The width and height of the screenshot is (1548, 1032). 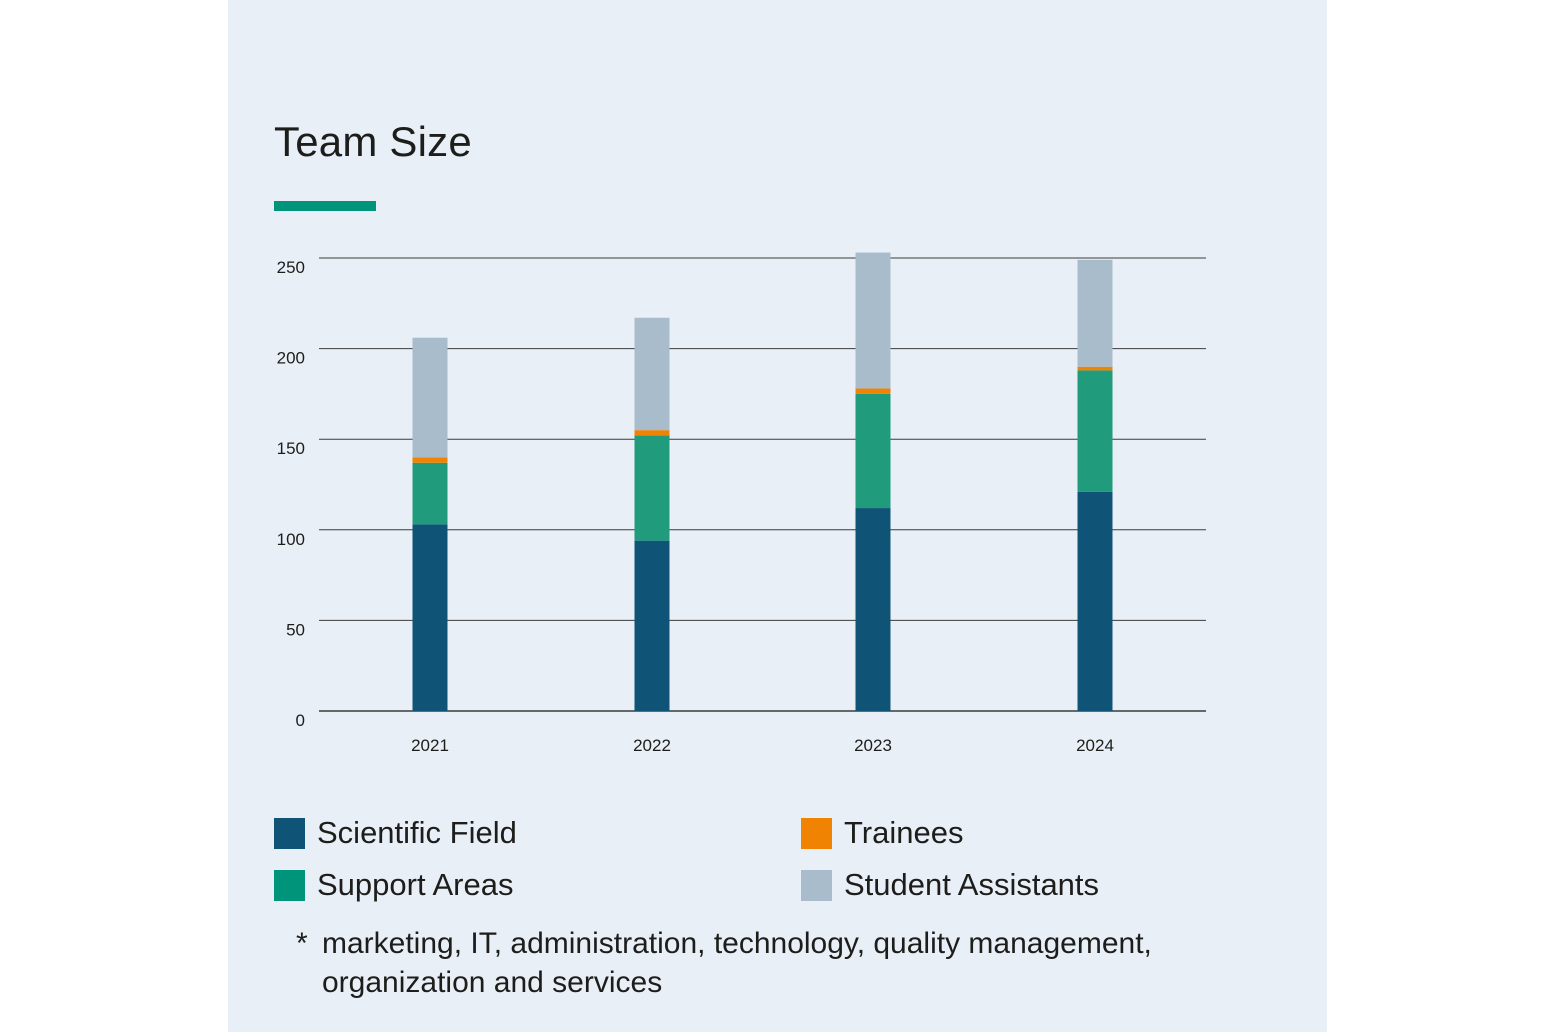 What do you see at coordinates (873, 745) in the screenshot?
I see `x-tick-label-2023: 2023` at bounding box center [873, 745].